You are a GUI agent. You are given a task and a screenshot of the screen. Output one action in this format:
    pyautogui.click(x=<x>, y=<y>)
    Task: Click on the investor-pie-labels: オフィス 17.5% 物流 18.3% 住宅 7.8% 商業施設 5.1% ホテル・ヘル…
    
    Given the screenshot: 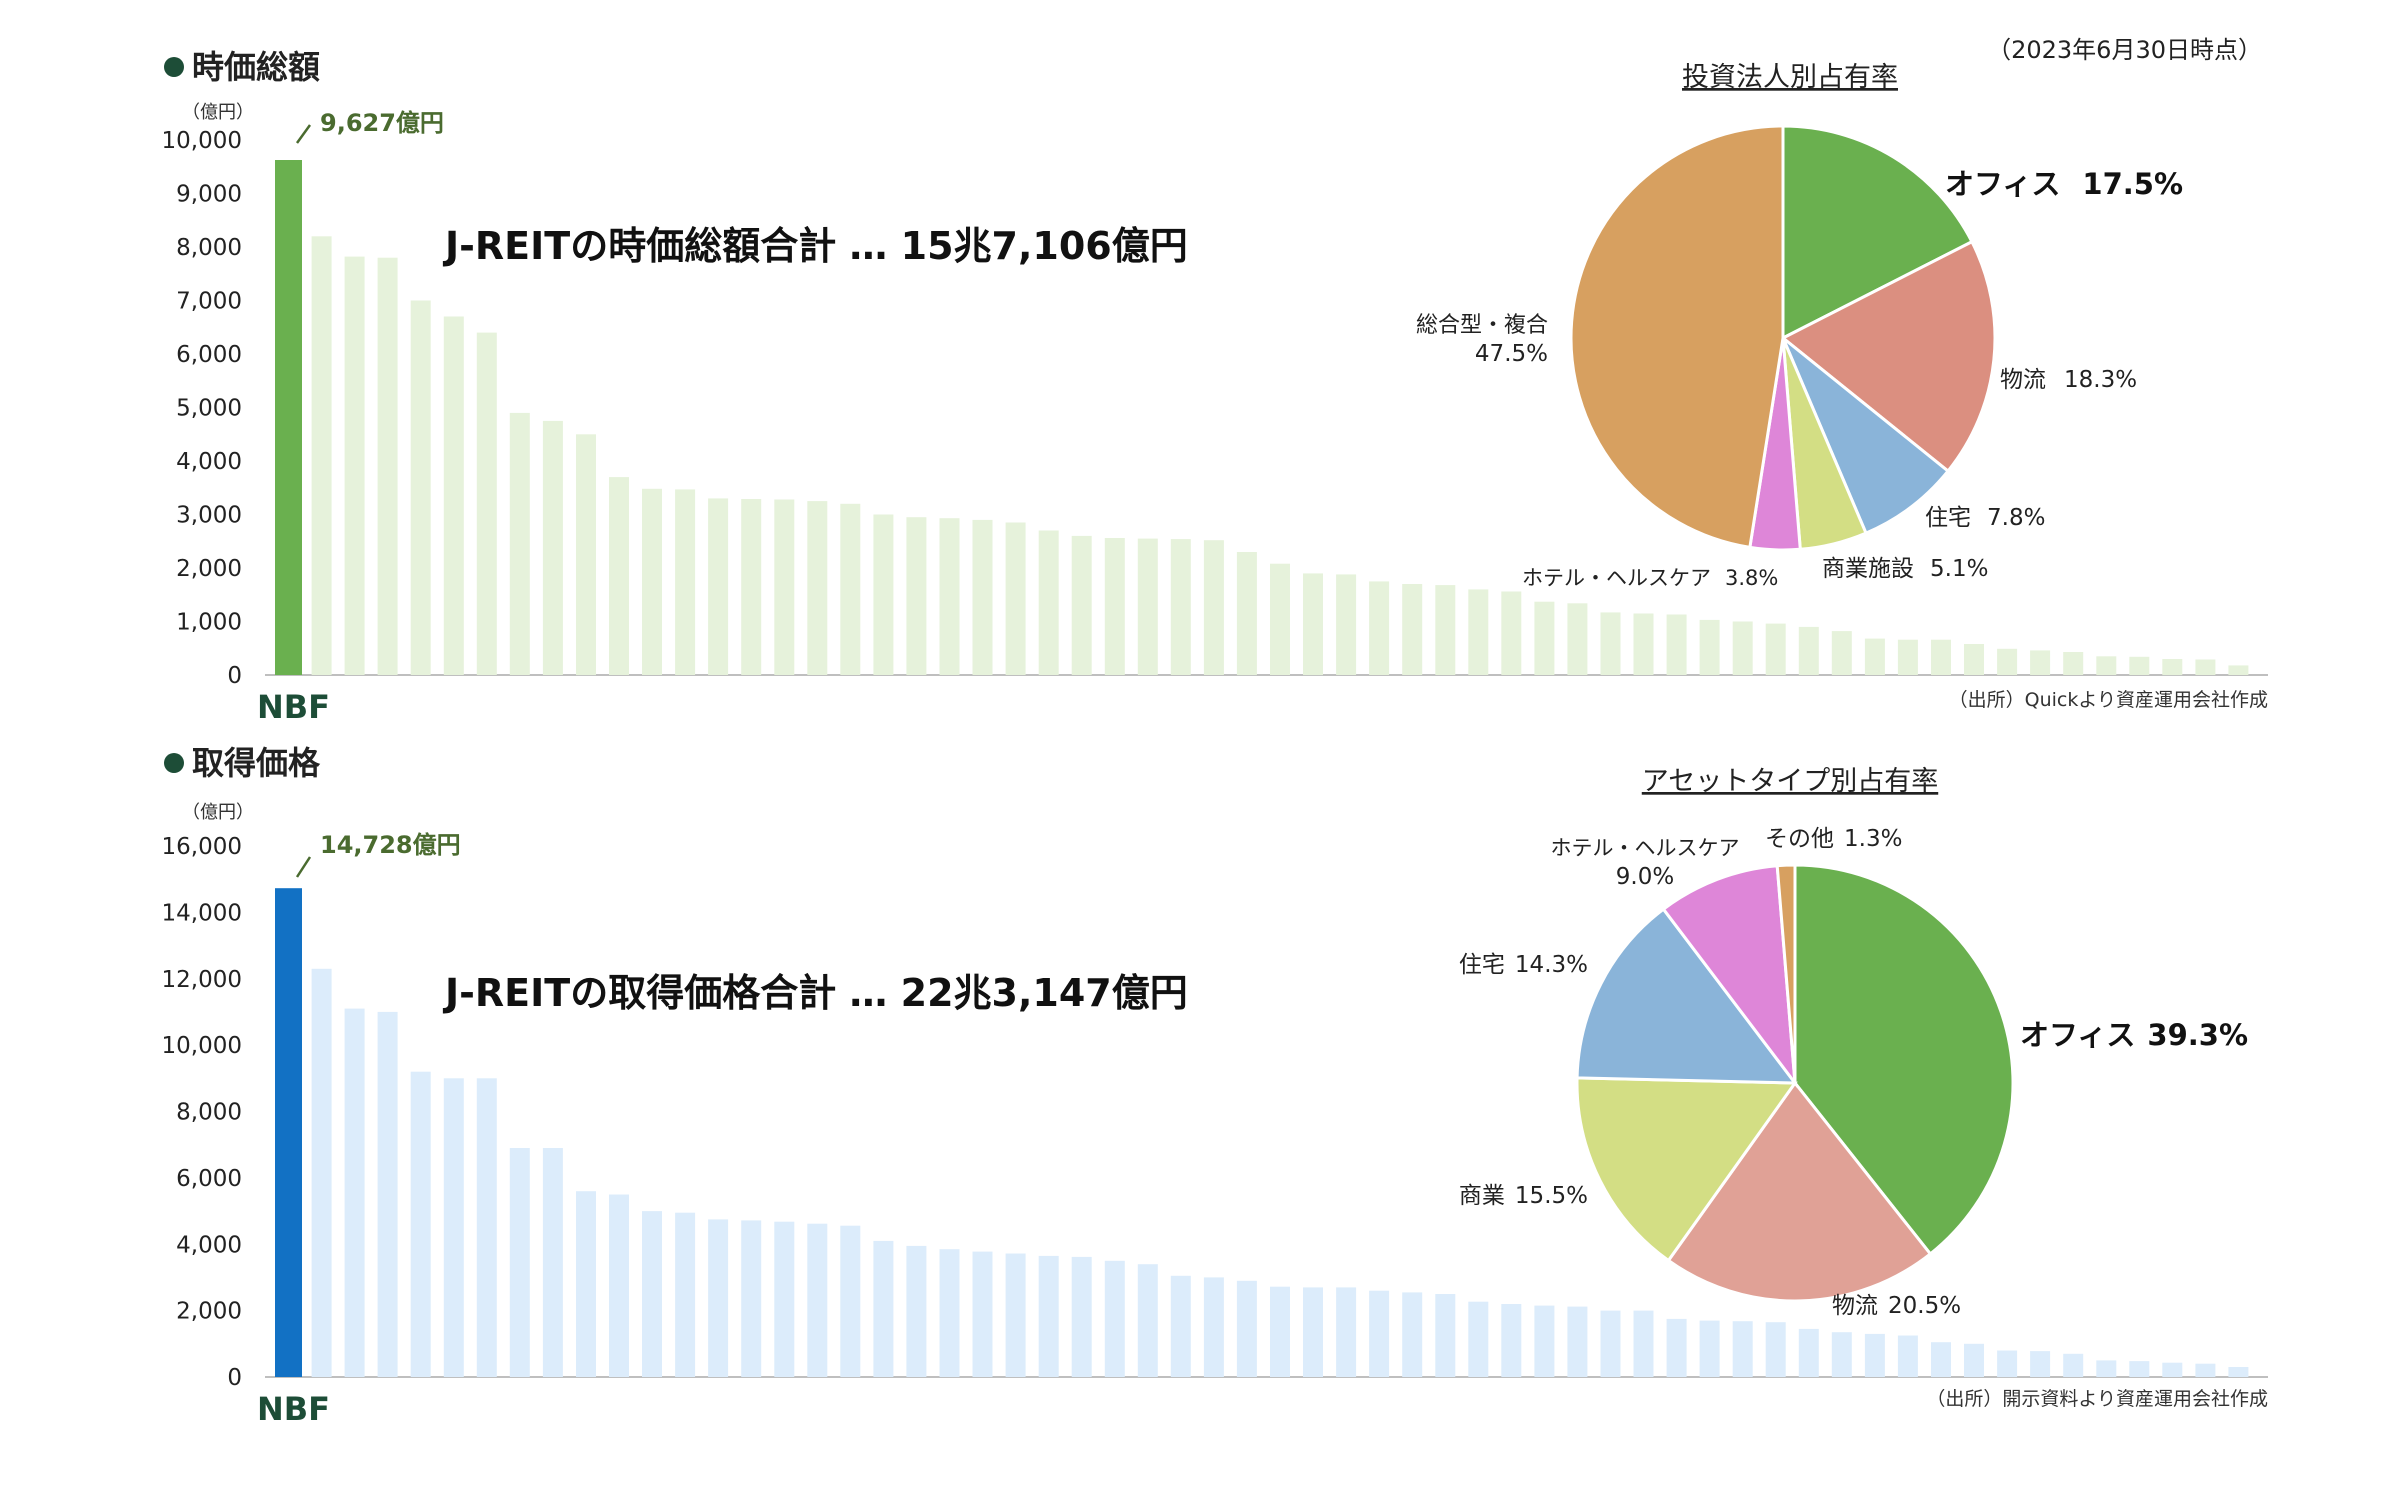 What is the action you would take?
    pyautogui.click(x=1799, y=378)
    